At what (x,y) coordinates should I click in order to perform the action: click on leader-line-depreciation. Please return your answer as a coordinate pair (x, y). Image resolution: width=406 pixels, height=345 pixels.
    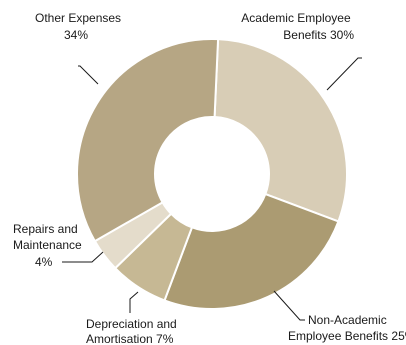
    Looking at the image, I should click on (134, 302).